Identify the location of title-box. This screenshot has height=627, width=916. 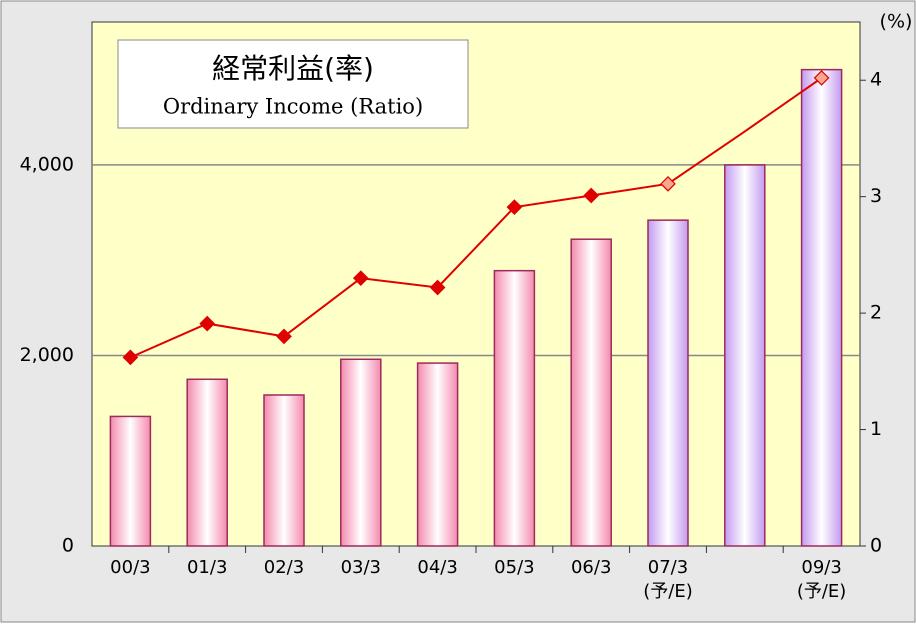
(293, 84).